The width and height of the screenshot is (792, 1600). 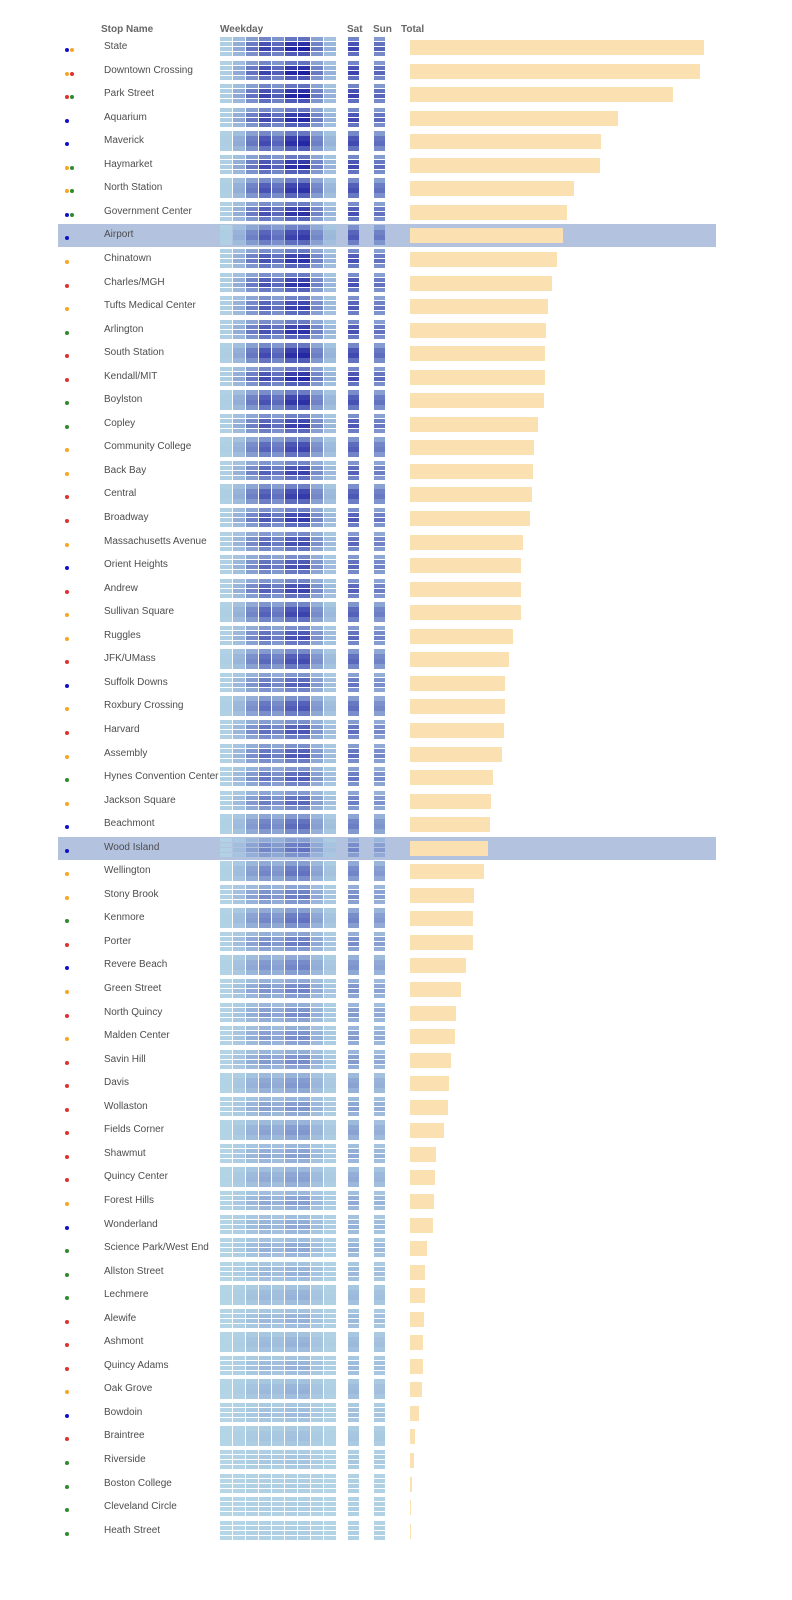 I want to click on table-row: Wellington, so click(x=387, y=871).